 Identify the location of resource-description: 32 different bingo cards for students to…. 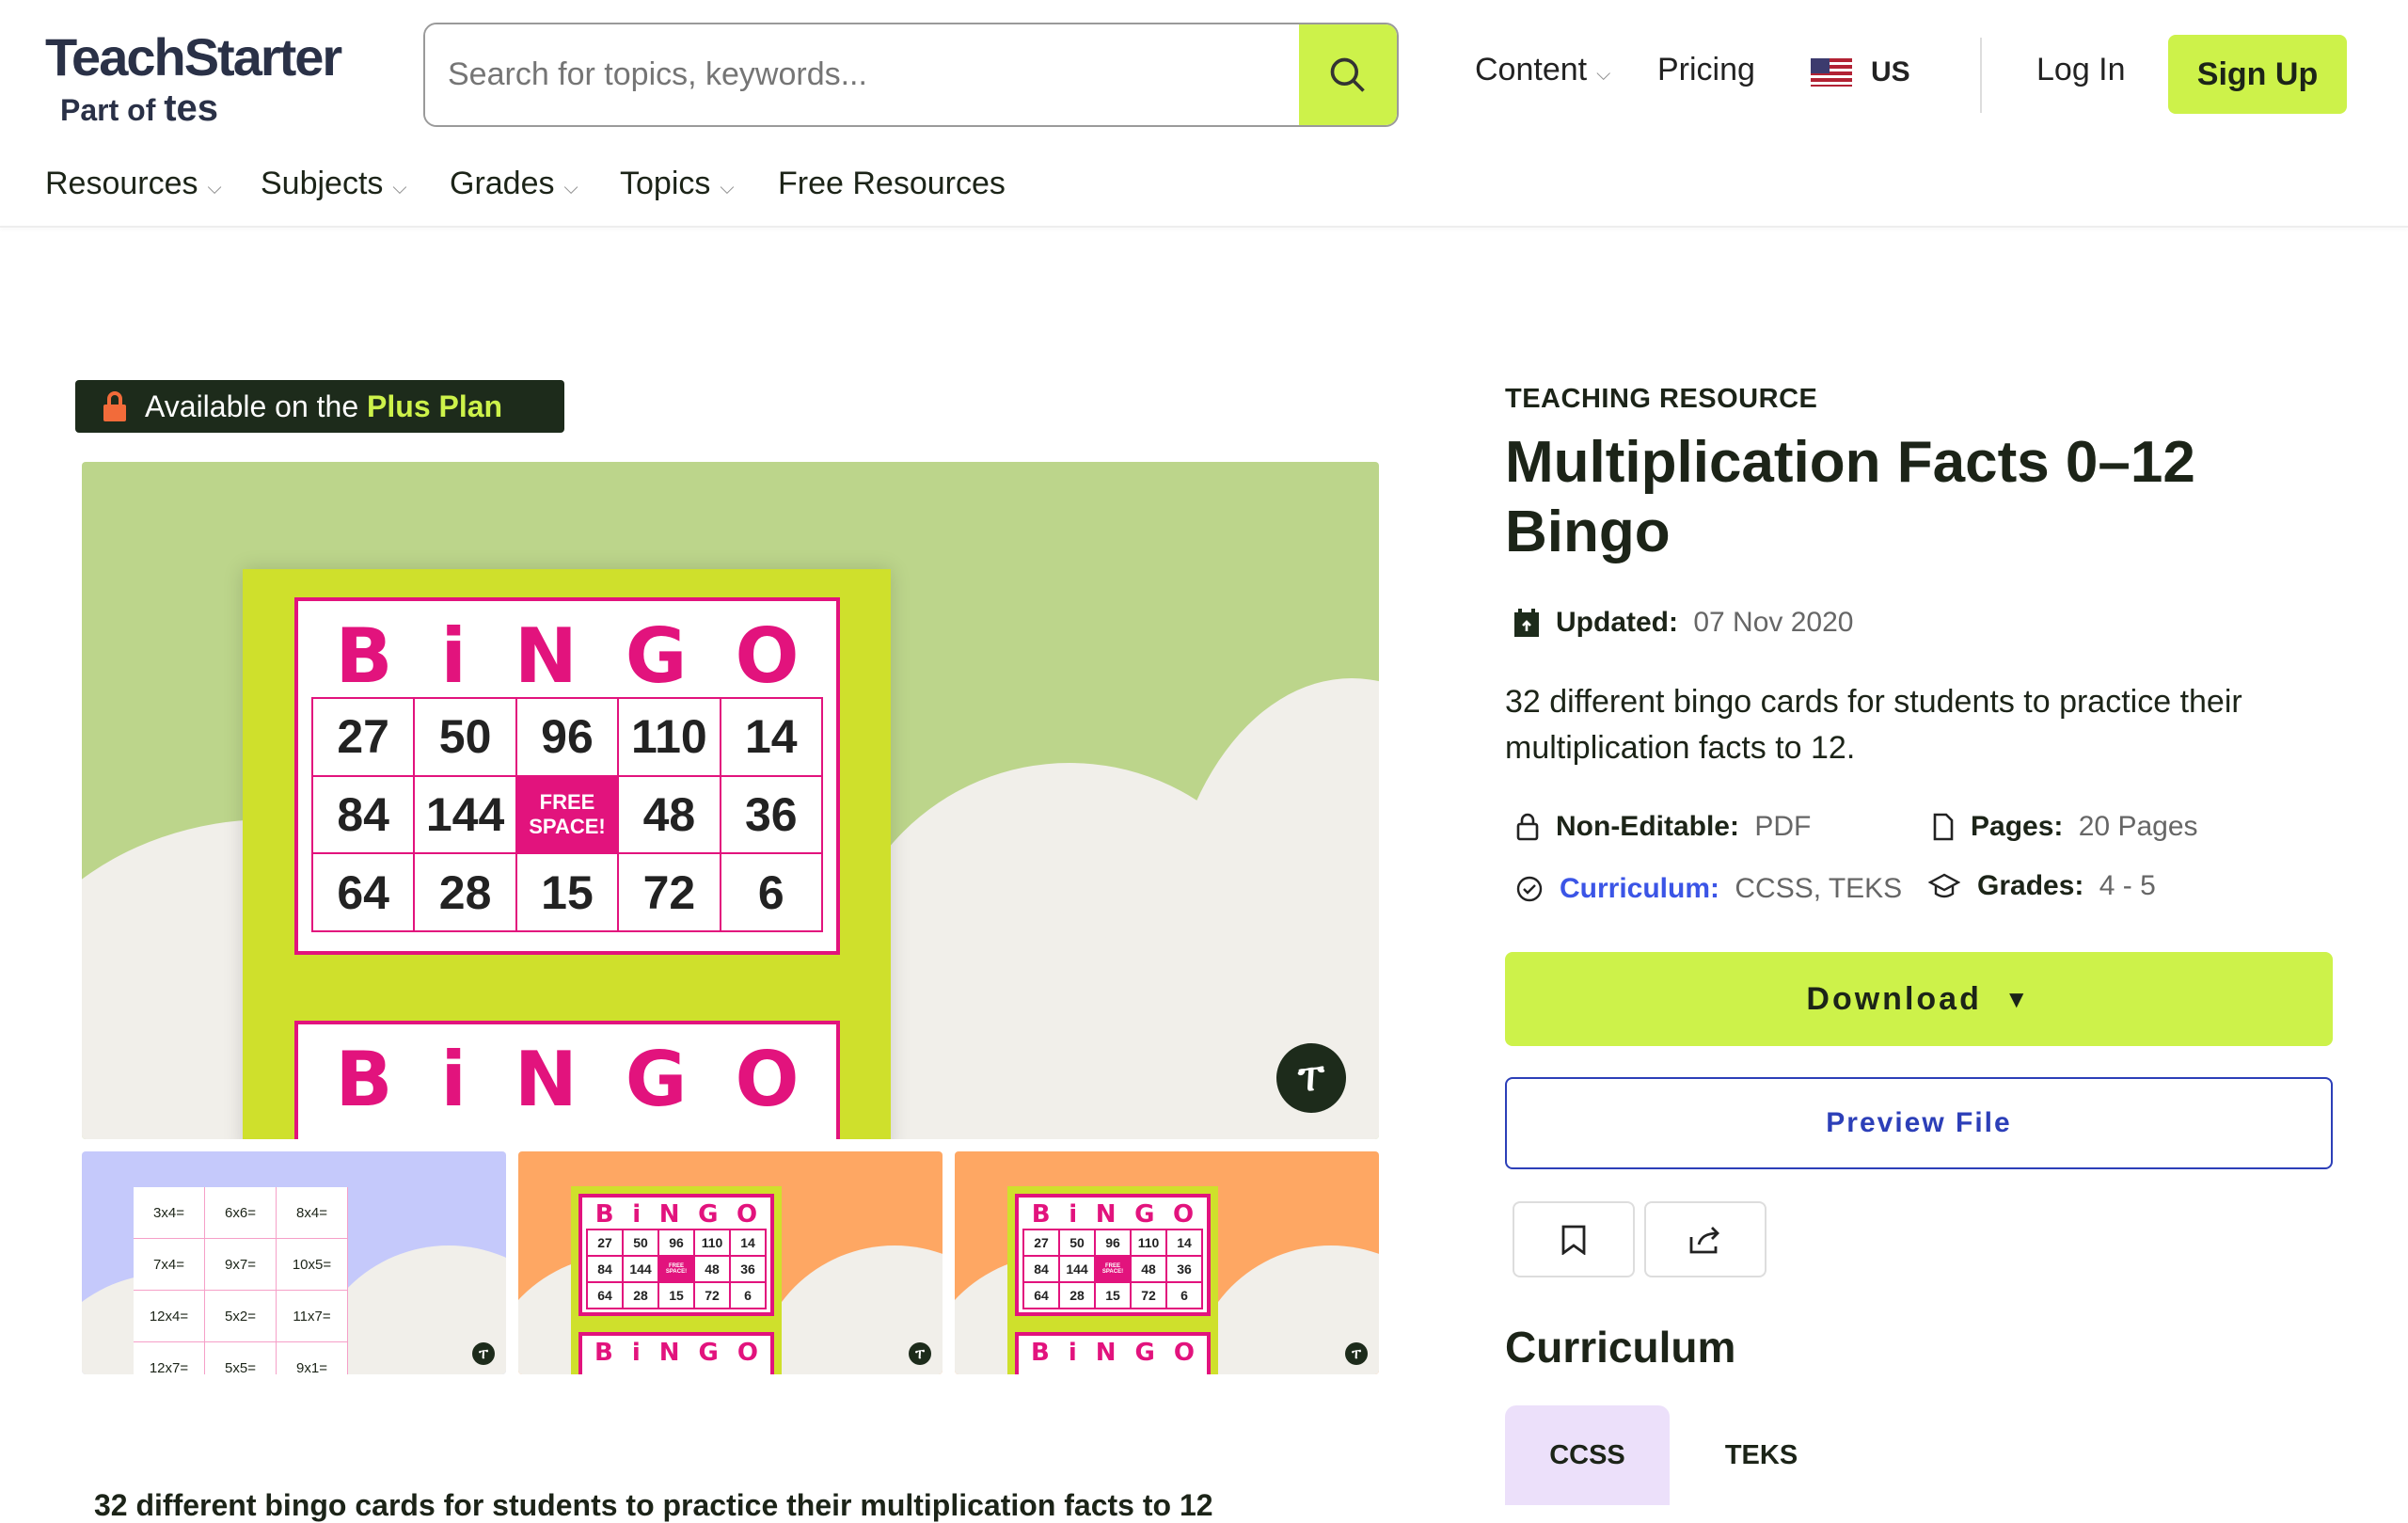
(1874, 725).